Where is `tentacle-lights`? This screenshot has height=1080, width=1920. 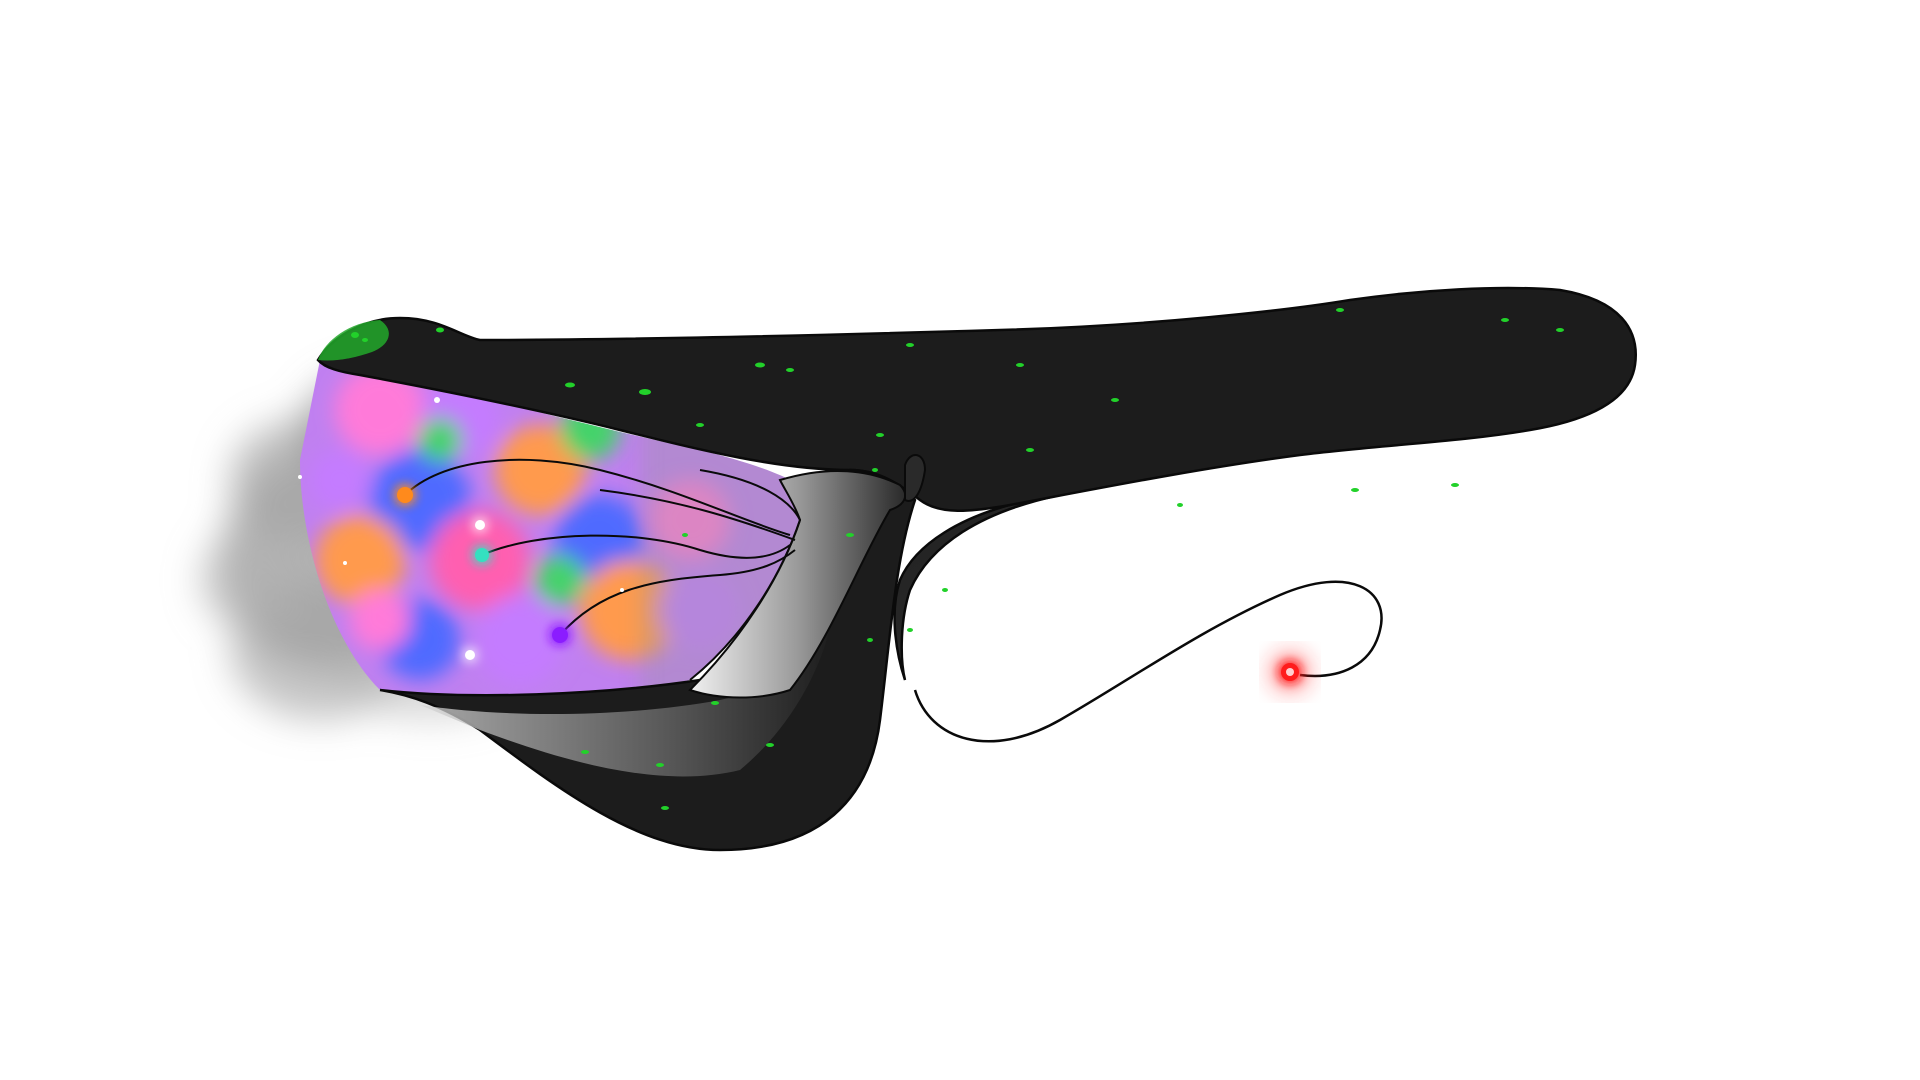
tentacle-lights is located at coordinates (482, 565).